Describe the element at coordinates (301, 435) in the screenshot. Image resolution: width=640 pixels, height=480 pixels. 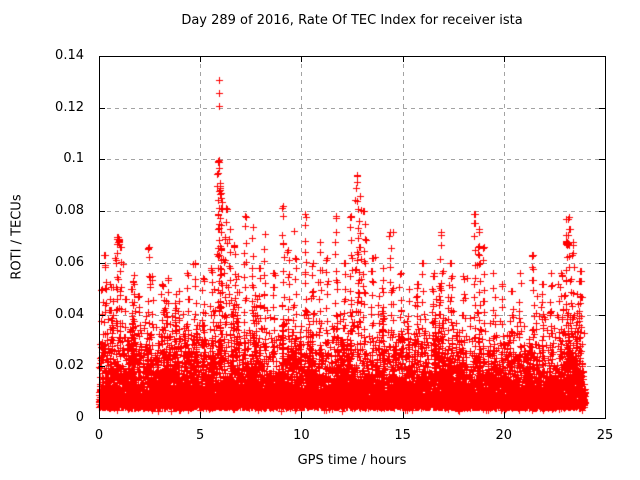
I see `x-tick-label: 10` at that location.